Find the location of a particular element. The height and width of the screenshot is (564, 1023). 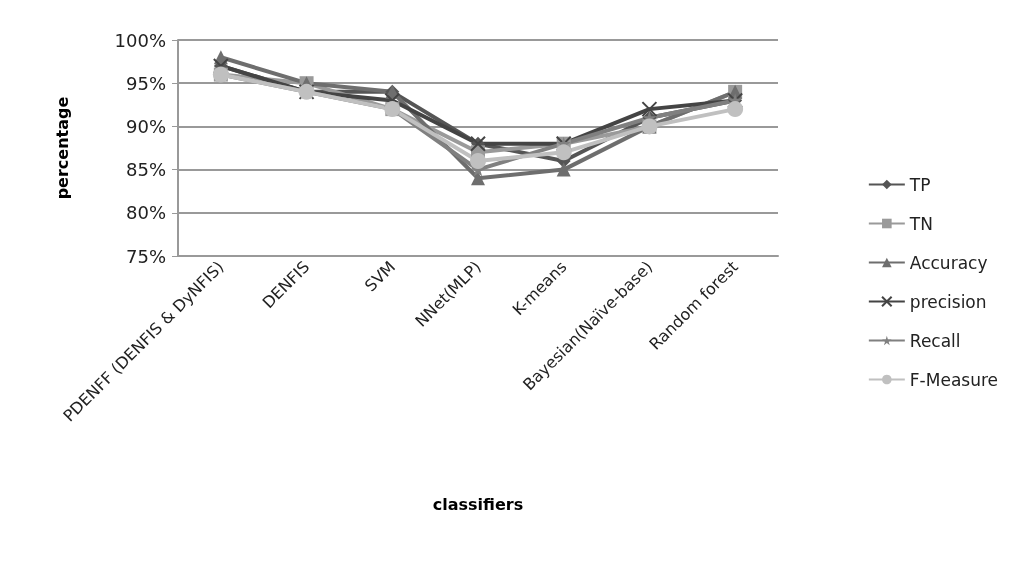

legend-label: Recall is located at coordinates (935, 340).